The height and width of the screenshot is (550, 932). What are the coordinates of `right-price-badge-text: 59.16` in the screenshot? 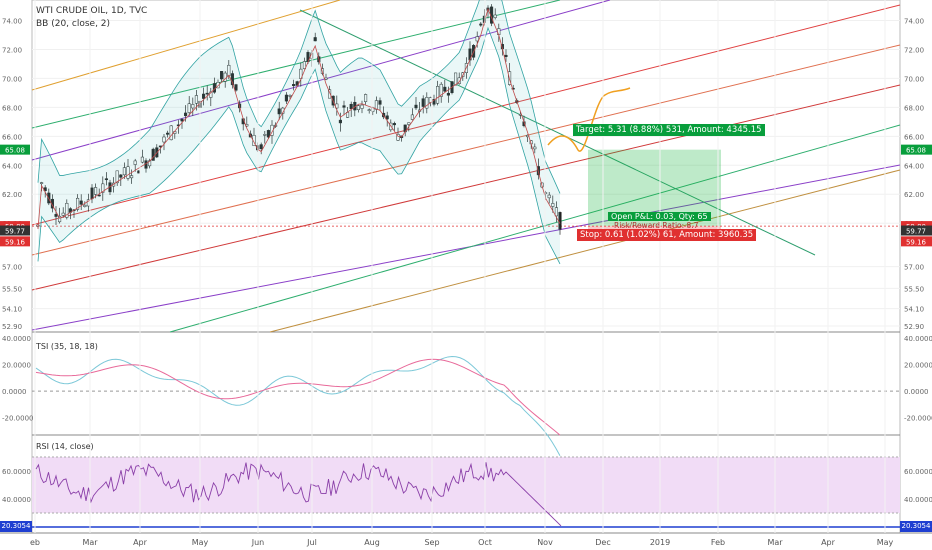 It's located at (916, 242).